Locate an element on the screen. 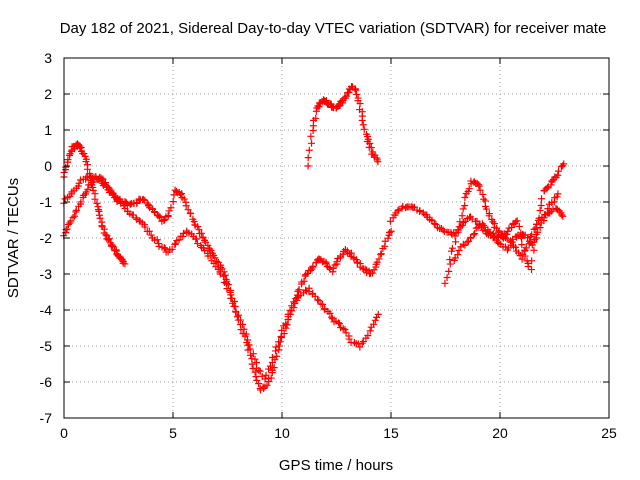  x-axis-label: GPS time / hours is located at coordinates (336, 465).